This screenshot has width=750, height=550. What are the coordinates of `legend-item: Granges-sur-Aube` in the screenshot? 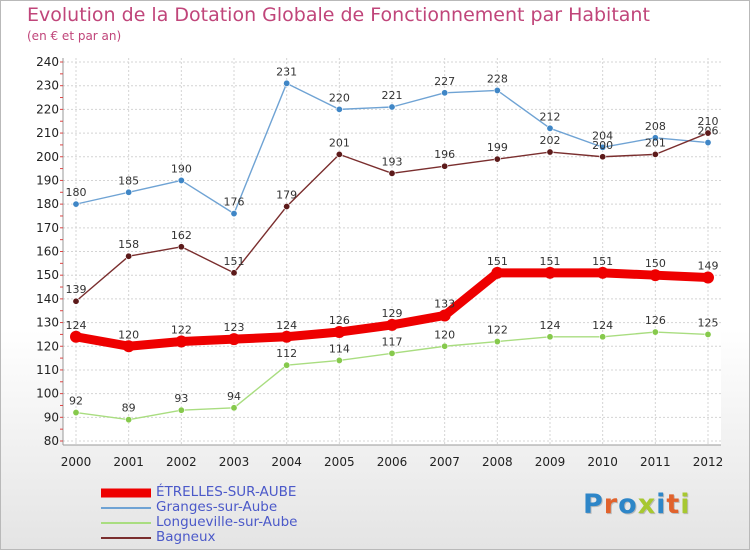 It's located at (231, 507).